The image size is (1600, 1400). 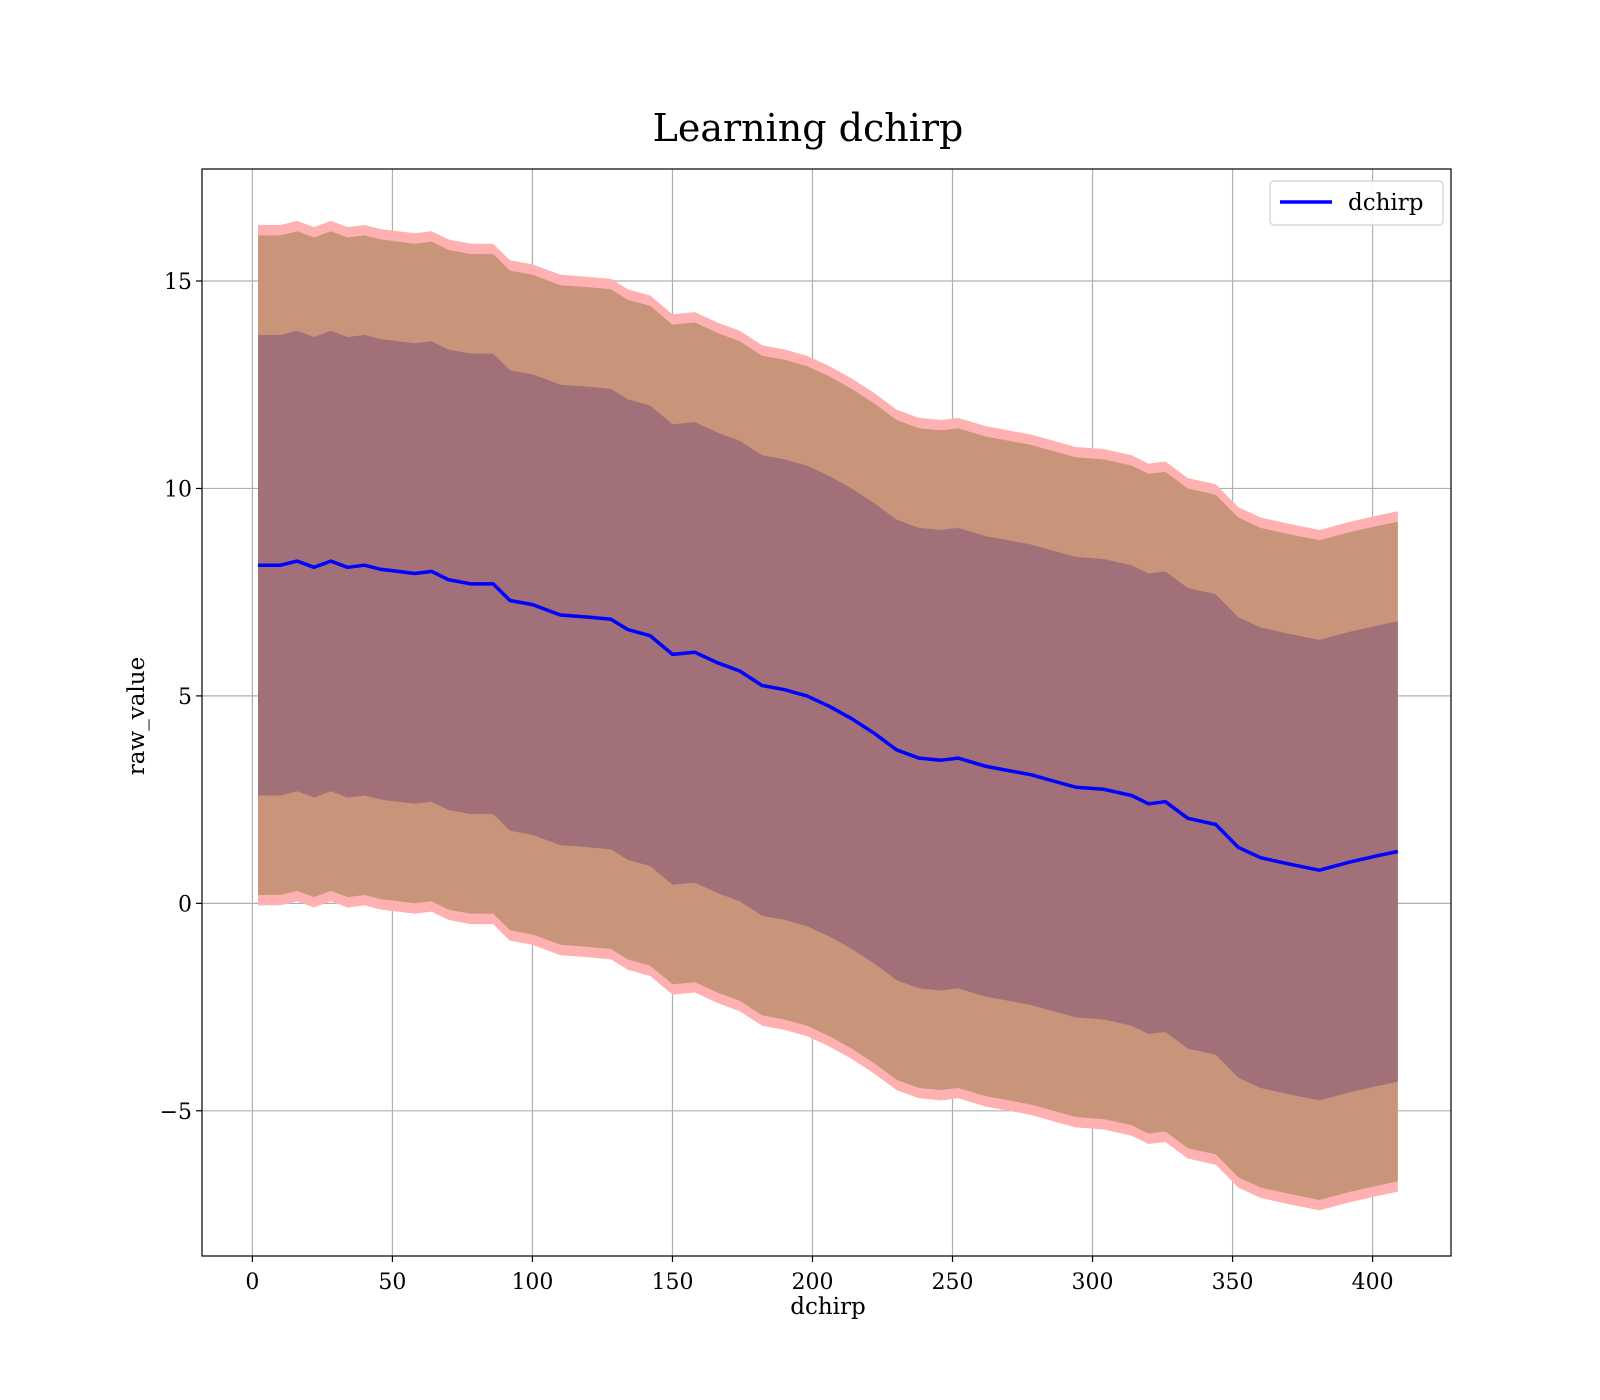 I want to click on x-axis-ticks: 0 50 100 150 200 250 300 350 400, so click(x=819, y=1275).